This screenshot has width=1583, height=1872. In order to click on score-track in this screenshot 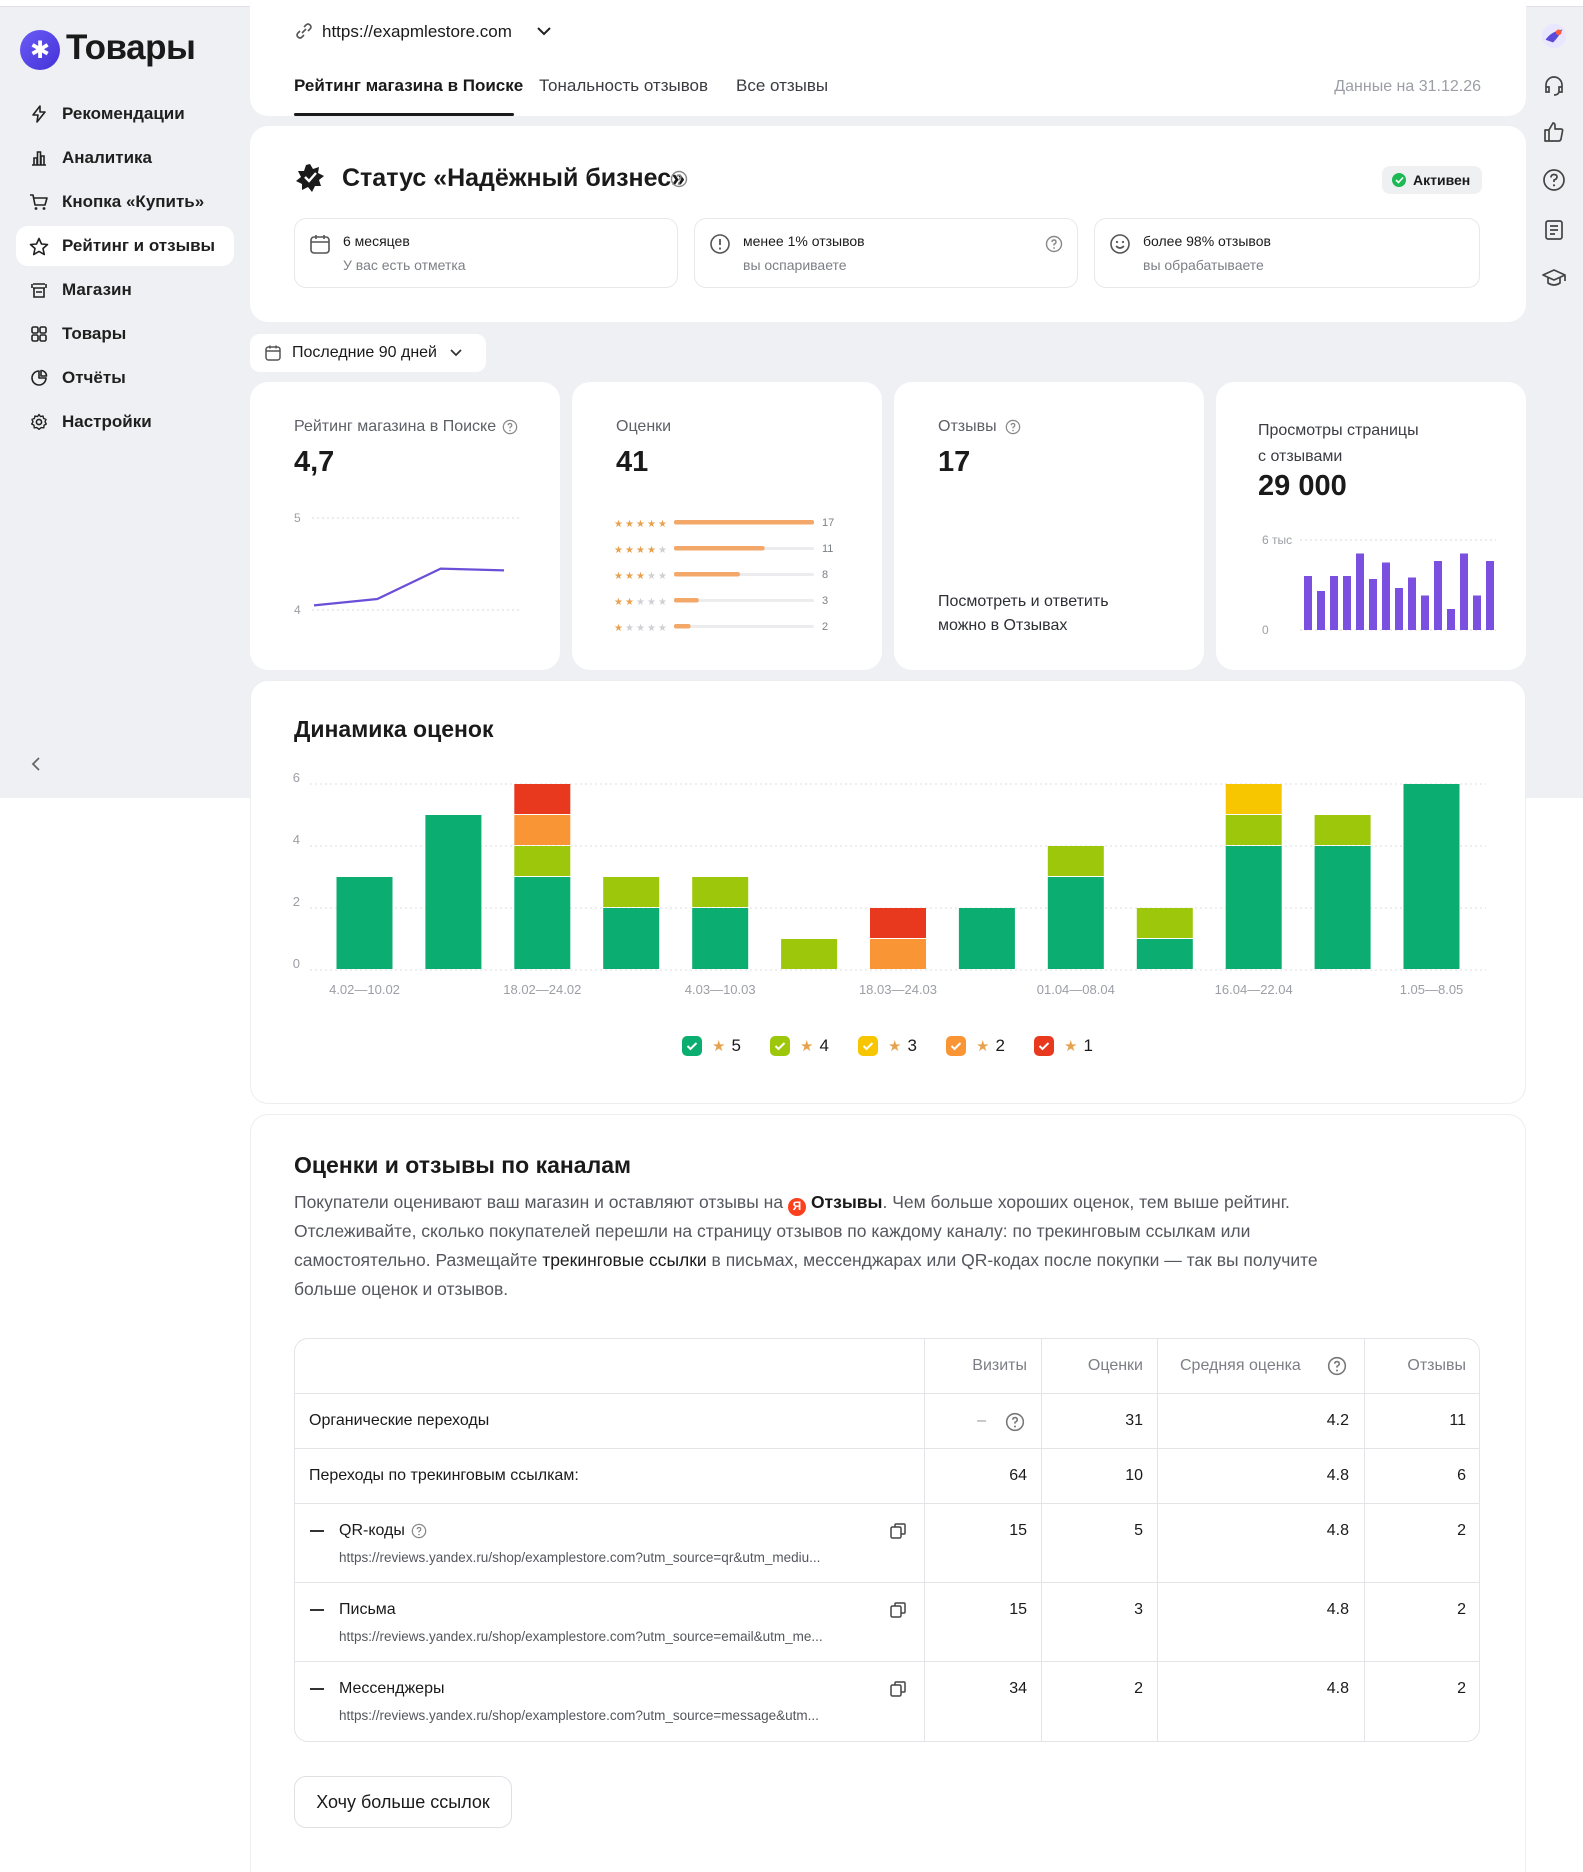, I will do `click(744, 626)`.